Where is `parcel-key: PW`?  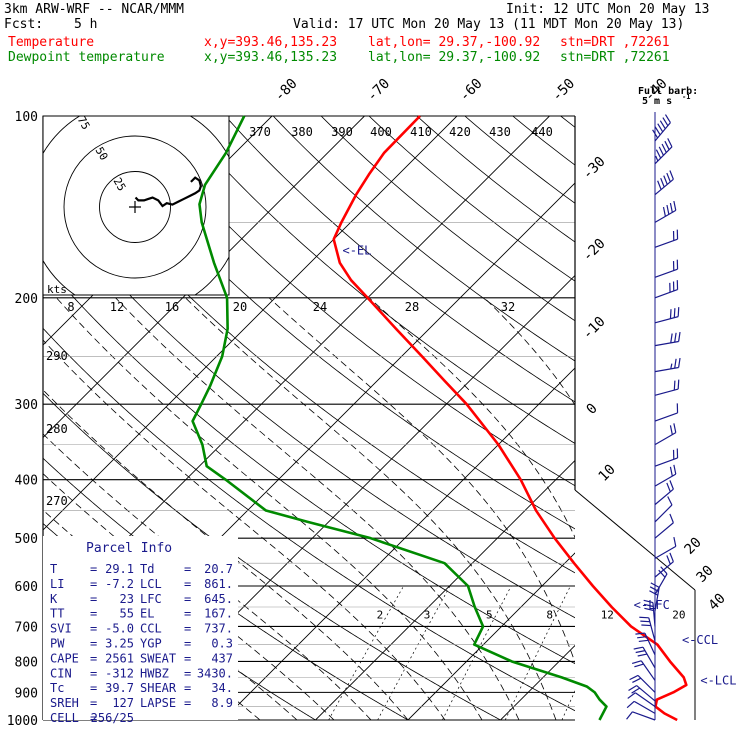 parcel-key: PW is located at coordinates (57, 644).